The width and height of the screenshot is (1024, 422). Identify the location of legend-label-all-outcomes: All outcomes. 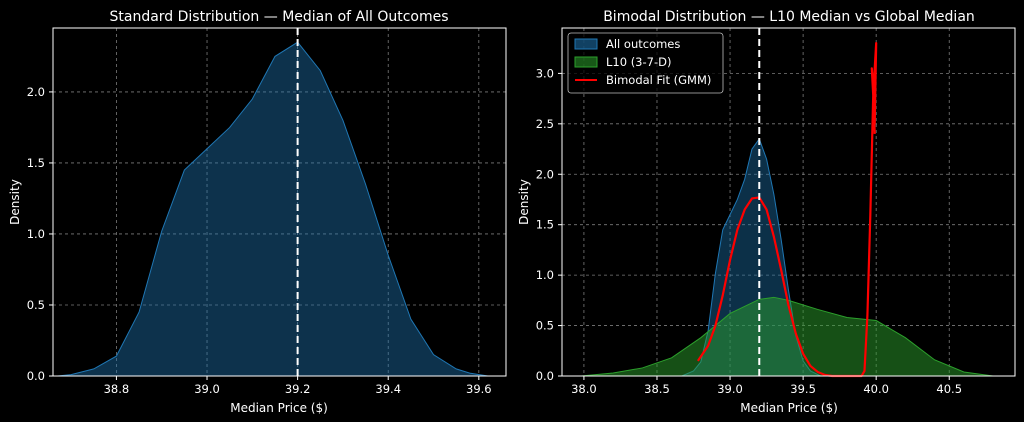
(643, 44).